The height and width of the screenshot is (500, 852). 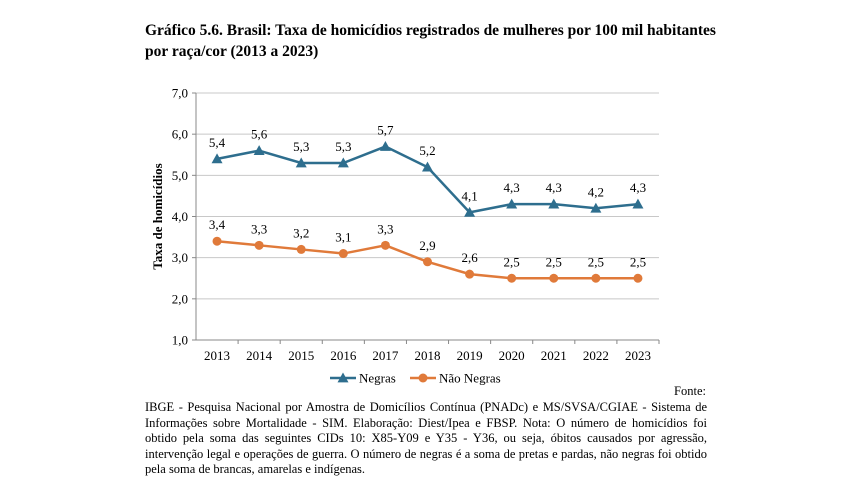 I want to click on data-label: 5,7, so click(x=385, y=130).